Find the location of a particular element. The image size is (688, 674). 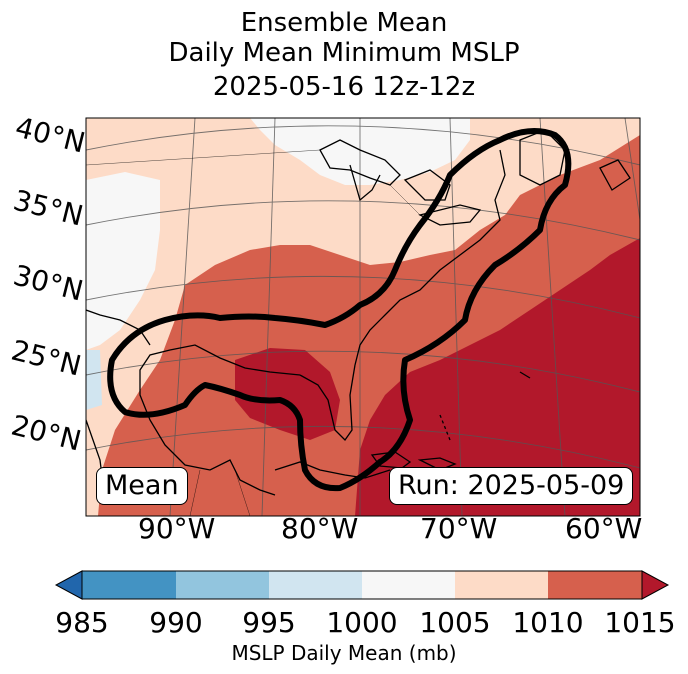

colorbar-frame is located at coordinates (362, 585).